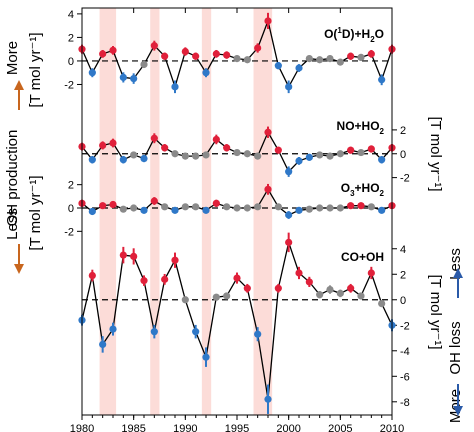  Describe the element at coordinates (12, 178) in the screenshot. I see `oh-production-label: OH production` at that location.